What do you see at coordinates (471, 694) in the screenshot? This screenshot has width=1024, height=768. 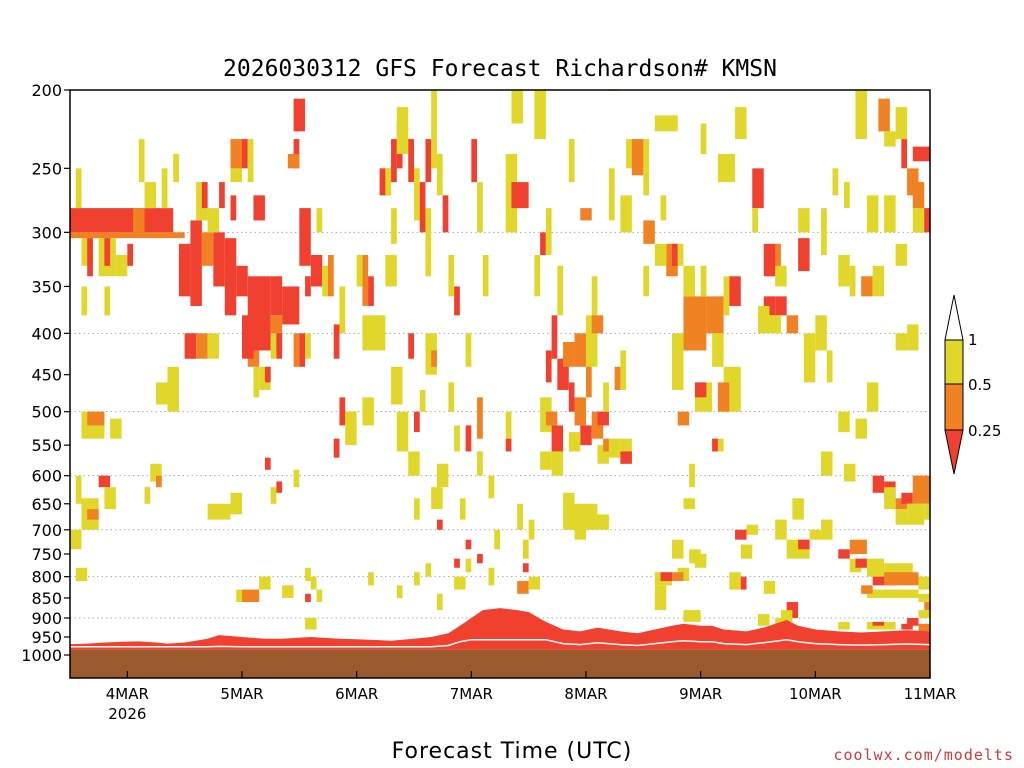 I see `x-tick-label: 7MAR` at bounding box center [471, 694].